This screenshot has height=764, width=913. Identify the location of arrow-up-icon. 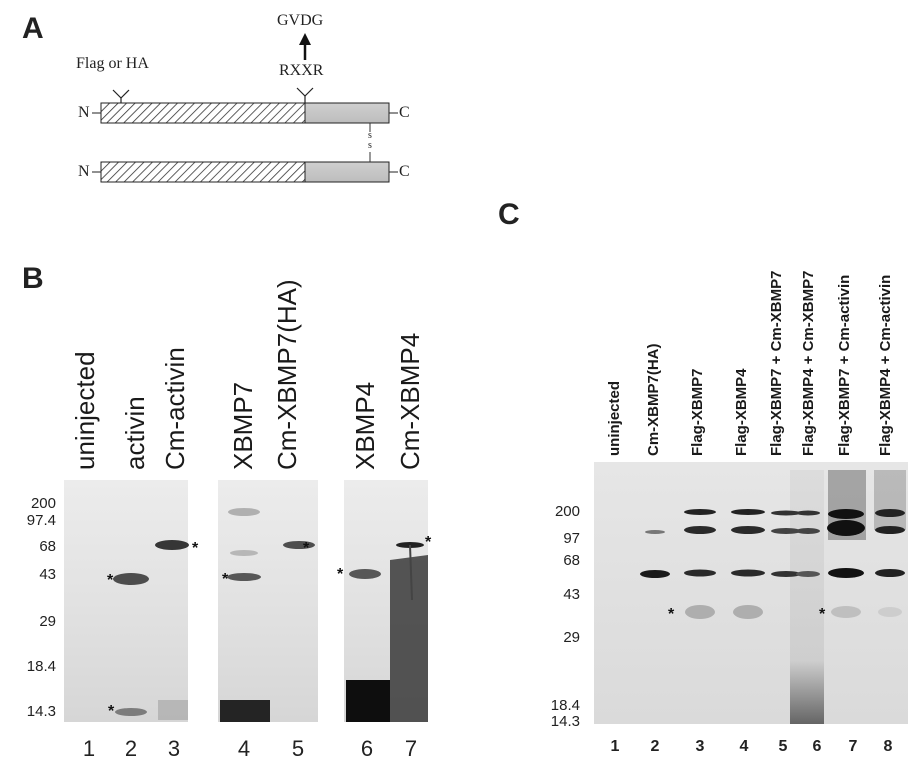
(305, 39).